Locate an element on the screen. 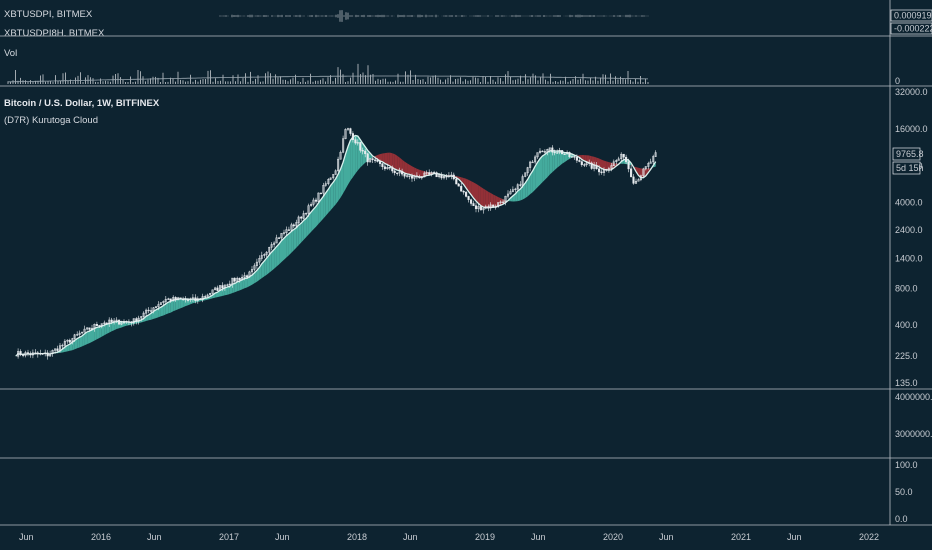 The image size is (932, 550). volume-pane: Vol 0 is located at coordinates (452, 67).